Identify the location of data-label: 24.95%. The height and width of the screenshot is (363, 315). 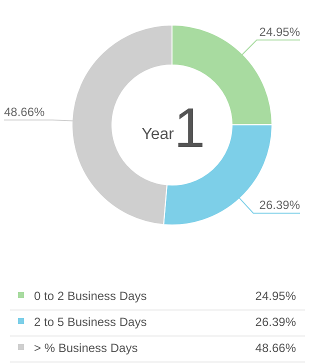
(279, 32).